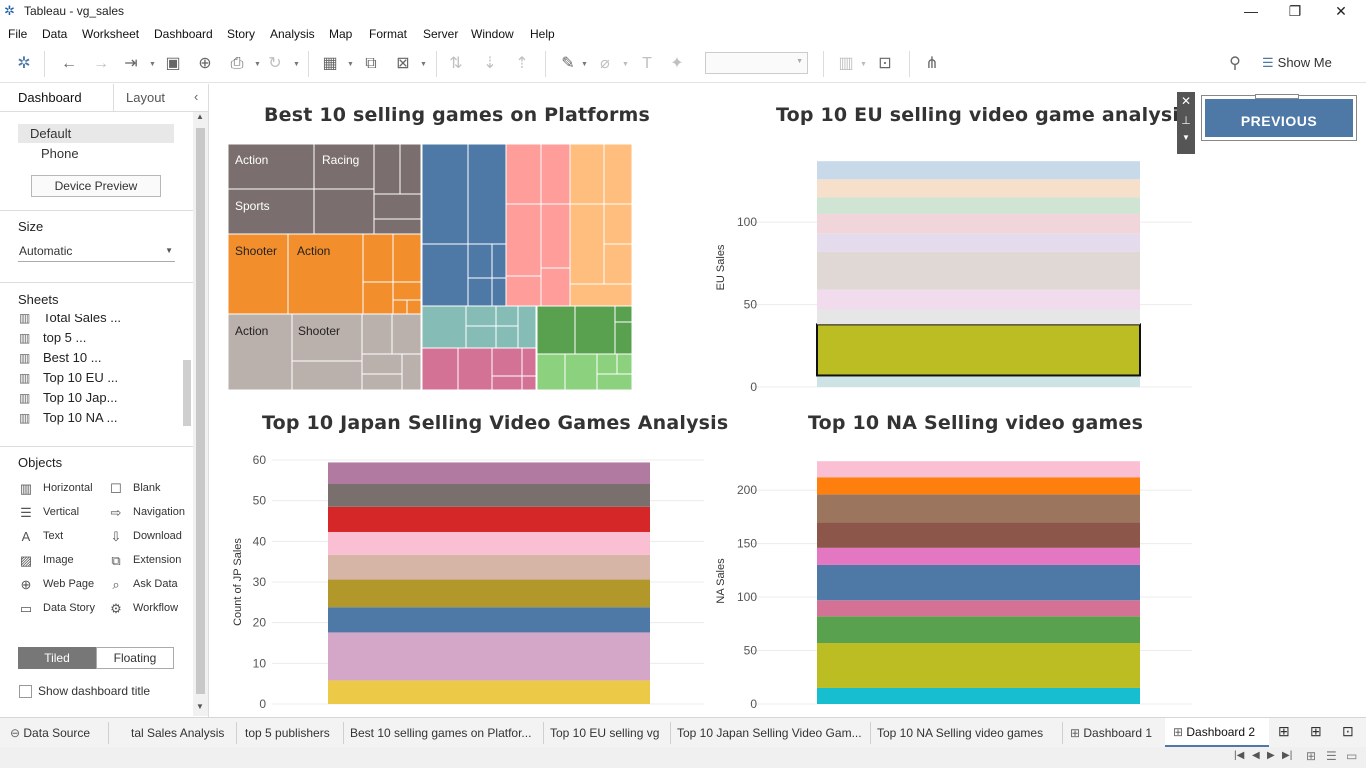  I want to click on menu-worksheet: Worksheet, so click(111, 34).